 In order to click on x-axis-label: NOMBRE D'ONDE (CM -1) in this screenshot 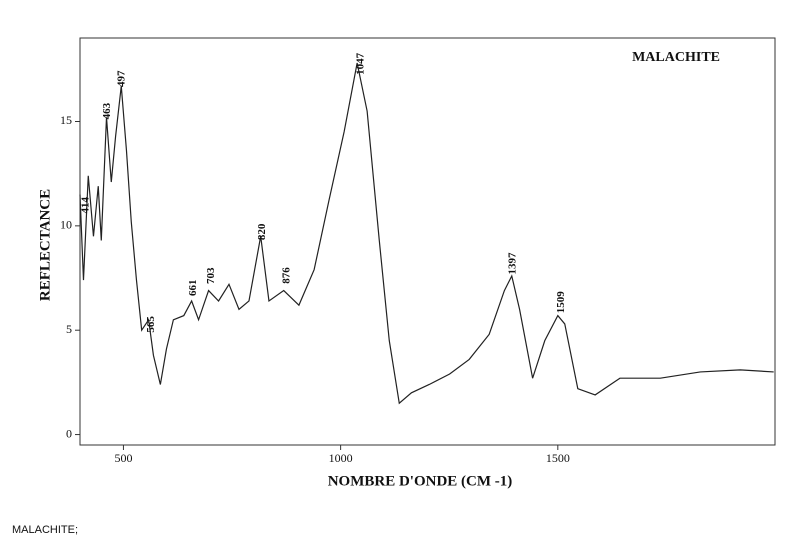, I will do `click(420, 481)`.